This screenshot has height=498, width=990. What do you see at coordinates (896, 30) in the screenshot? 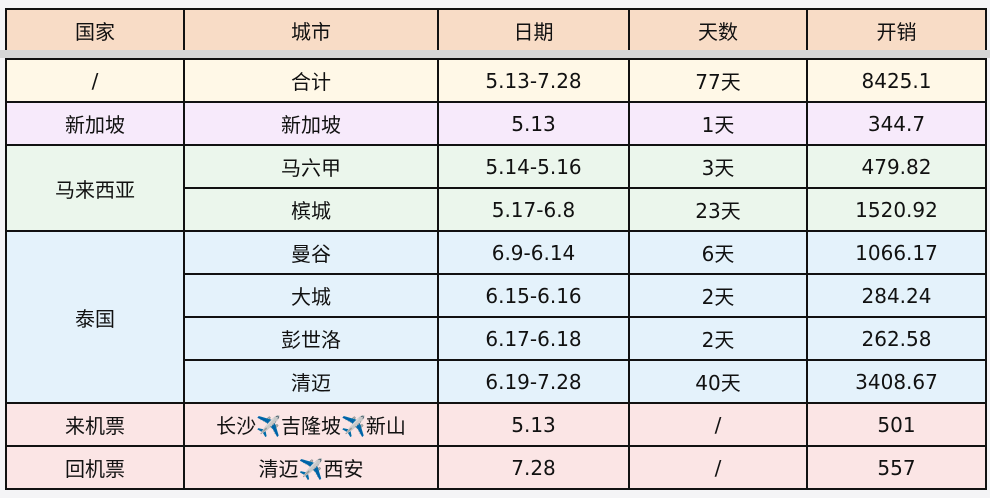
I see `header-cost: 开销` at bounding box center [896, 30].